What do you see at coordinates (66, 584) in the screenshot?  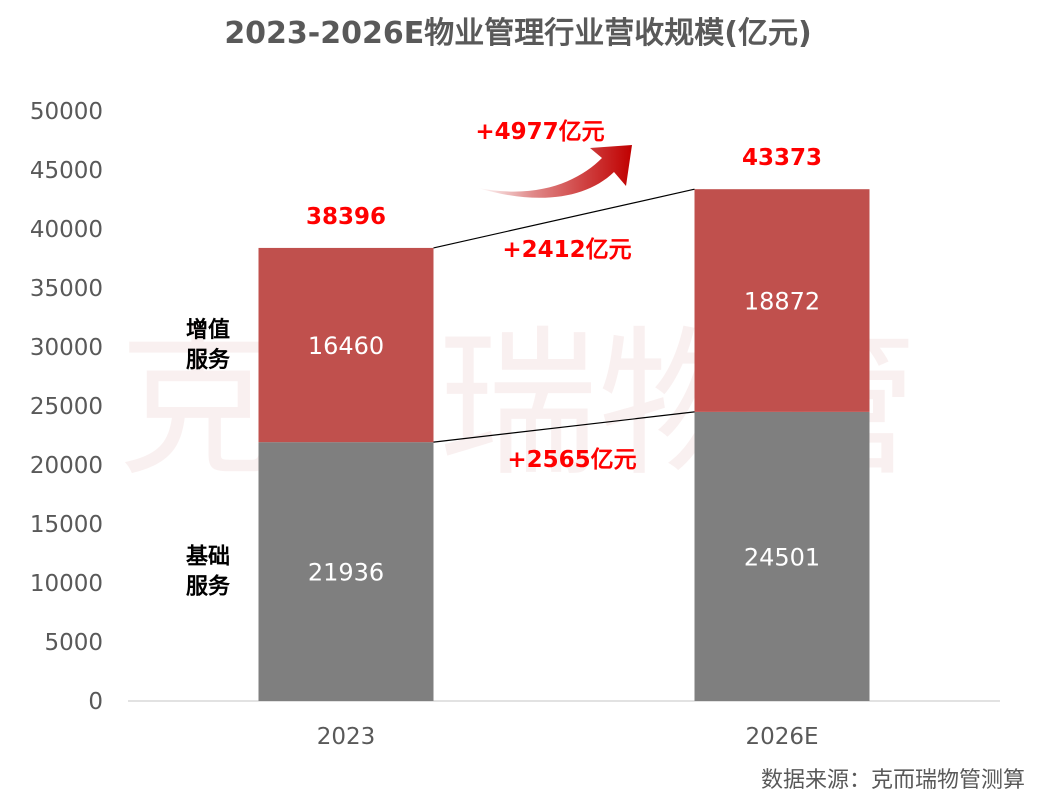 I see `y-tick-label: 10000` at bounding box center [66, 584].